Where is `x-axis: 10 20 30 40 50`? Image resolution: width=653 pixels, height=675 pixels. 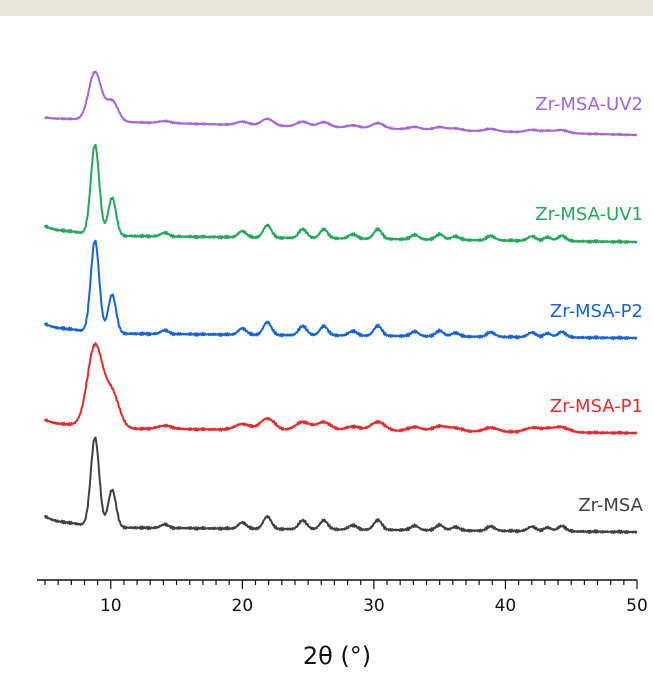
x-axis: 10 20 30 40 50 is located at coordinates (342, 597).